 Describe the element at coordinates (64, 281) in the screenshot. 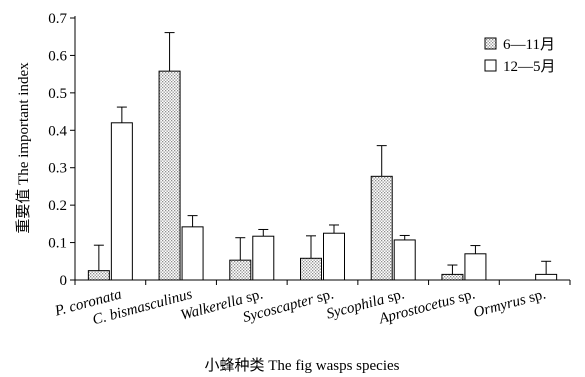

I see `y-tick-label: 0` at that location.